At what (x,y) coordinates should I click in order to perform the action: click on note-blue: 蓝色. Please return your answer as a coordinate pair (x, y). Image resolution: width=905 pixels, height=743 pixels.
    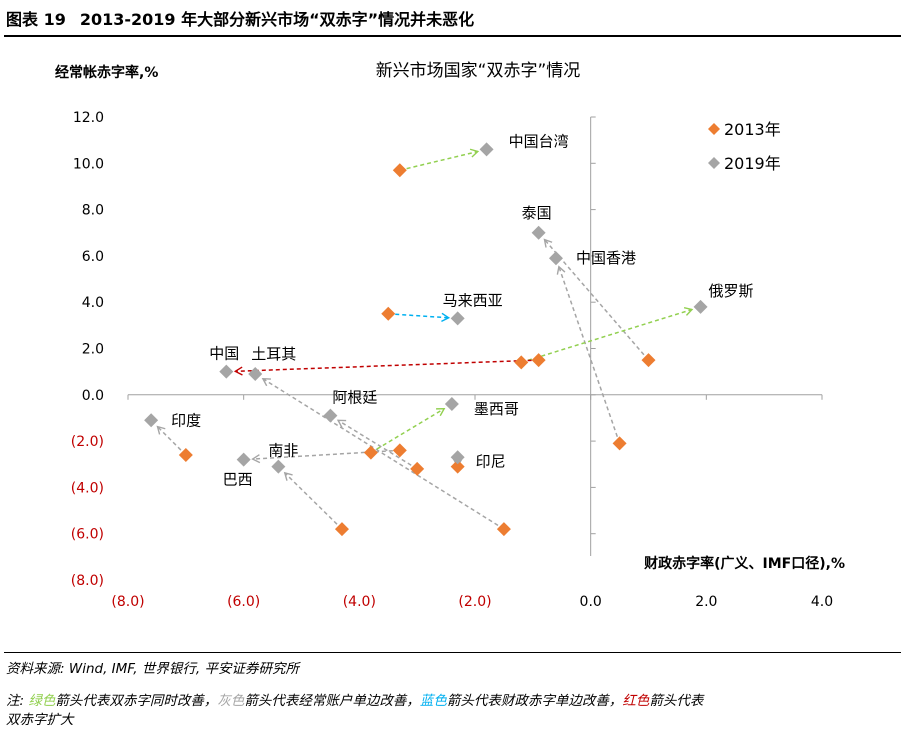
    Looking at the image, I should click on (433, 701).